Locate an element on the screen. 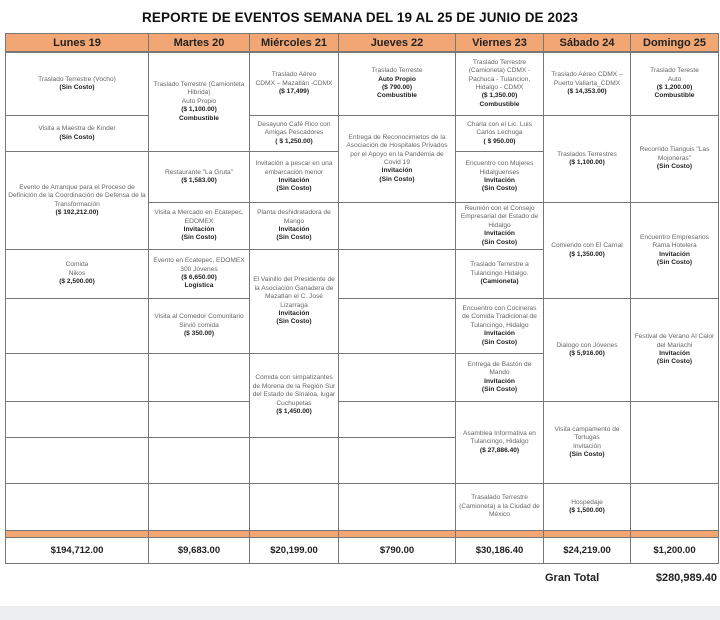 This screenshot has height=620, width=720. event-description: Nikos is located at coordinates (77, 273).